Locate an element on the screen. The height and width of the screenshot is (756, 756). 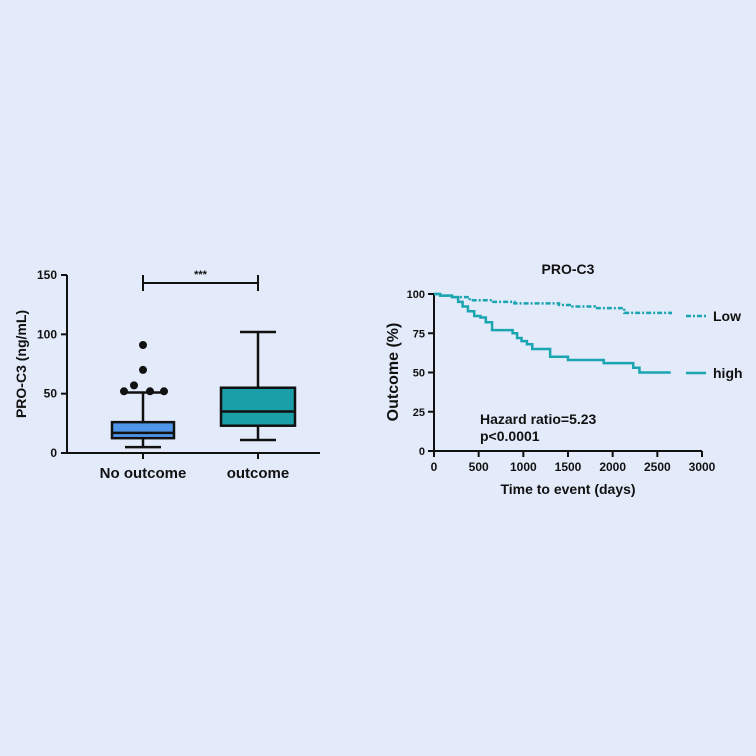
km-y-axis-label: Outcome (%) is located at coordinates (393, 372).